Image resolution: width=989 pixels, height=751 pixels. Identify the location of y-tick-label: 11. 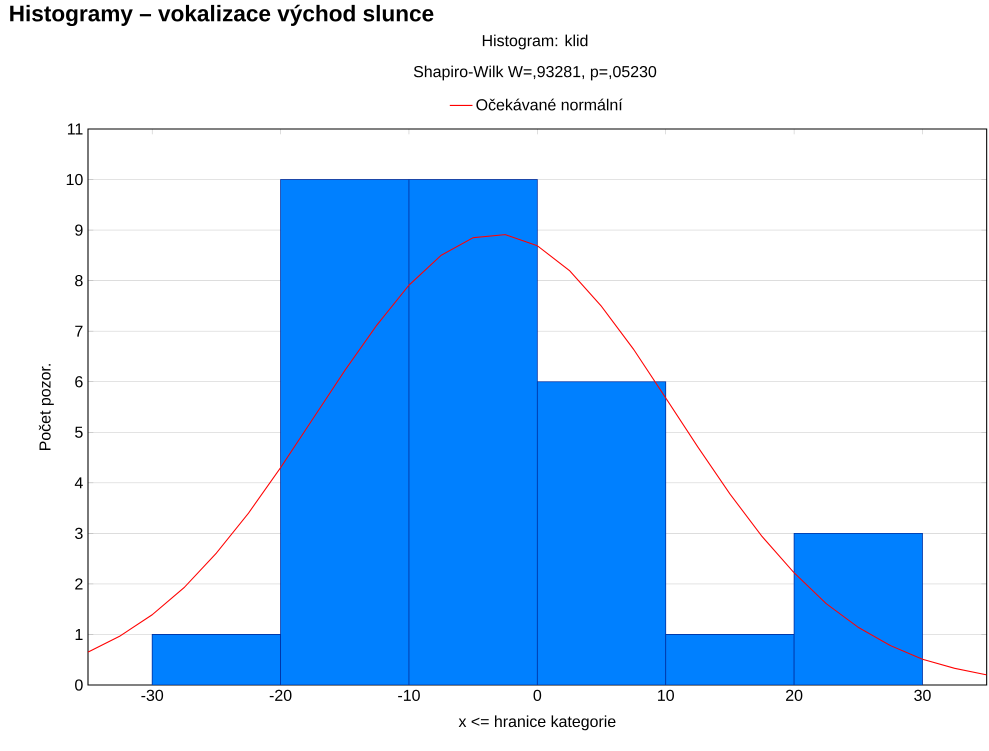
(75, 129).